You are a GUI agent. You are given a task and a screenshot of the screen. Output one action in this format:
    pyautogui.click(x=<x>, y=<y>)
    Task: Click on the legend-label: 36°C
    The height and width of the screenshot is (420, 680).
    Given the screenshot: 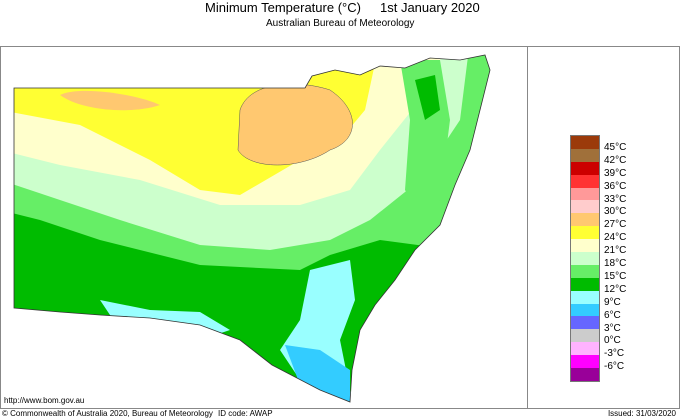 What is the action you would take?
    pyautogui.click(x=615, y=186)
    